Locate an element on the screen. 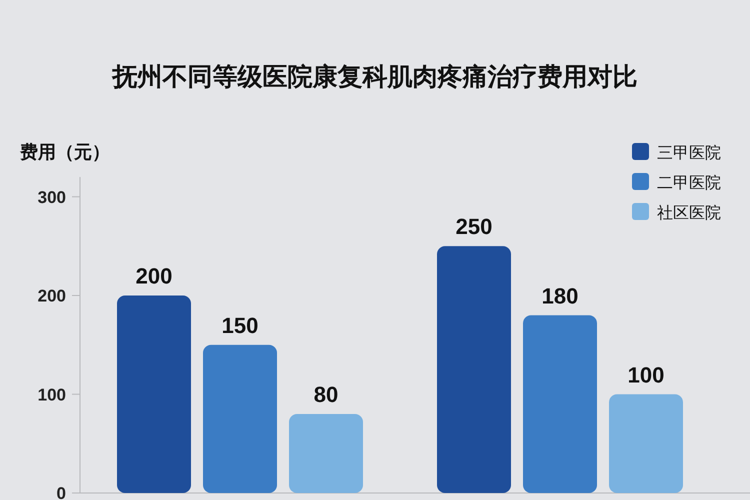 This screenshot has width=750, height=500. data-label: 180 is located at coordinates (560, 295).